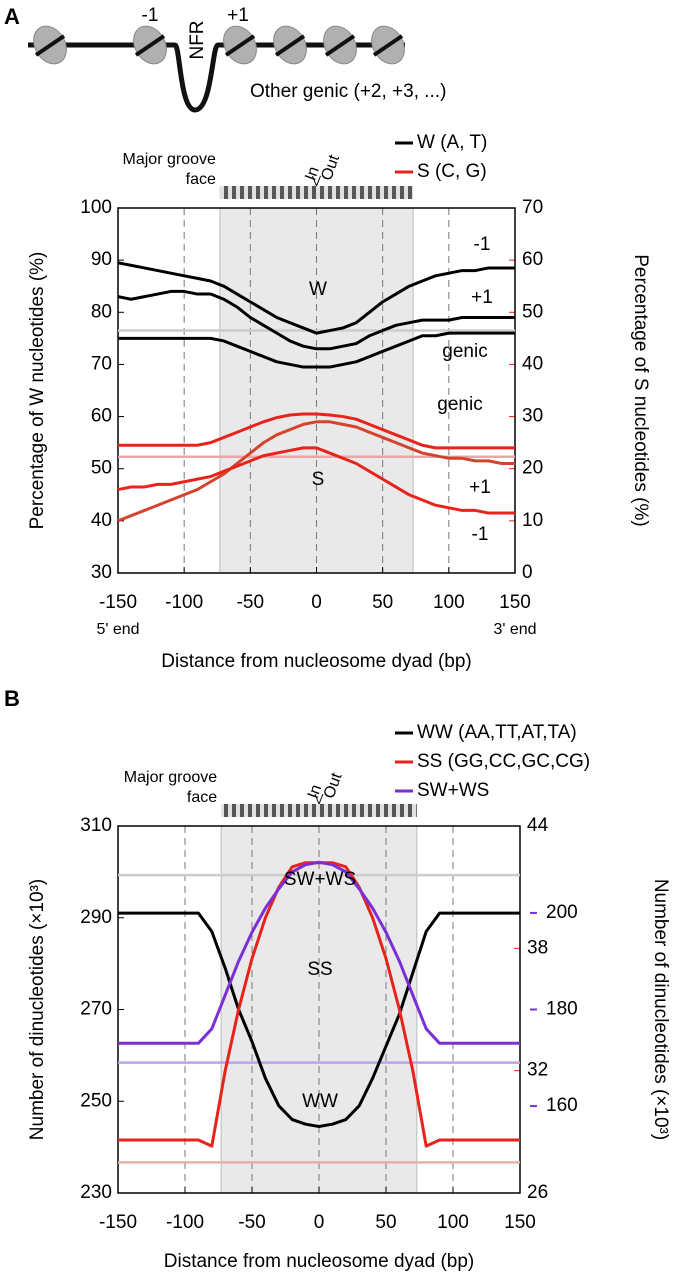 This screenshot has height=1280, width=677. What do you see at coordinates (453, 790) in the screenshot?
I see `legend-label: SW+WS` at bounding box center [453, 790].